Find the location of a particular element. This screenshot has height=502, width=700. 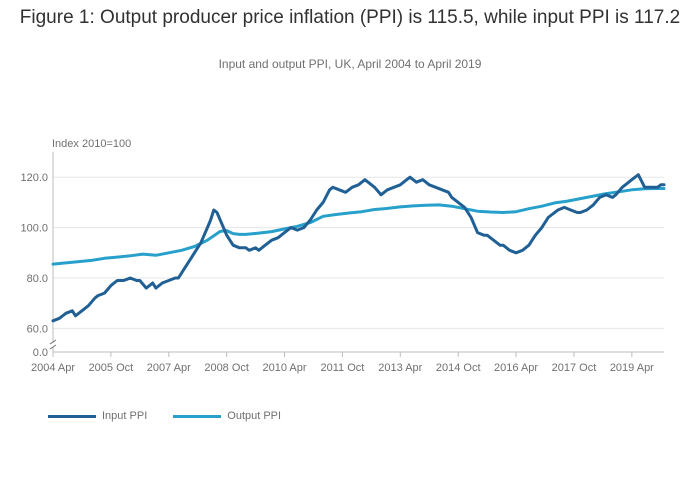

series-line-output-ppi is located at coordinates (358, 226).